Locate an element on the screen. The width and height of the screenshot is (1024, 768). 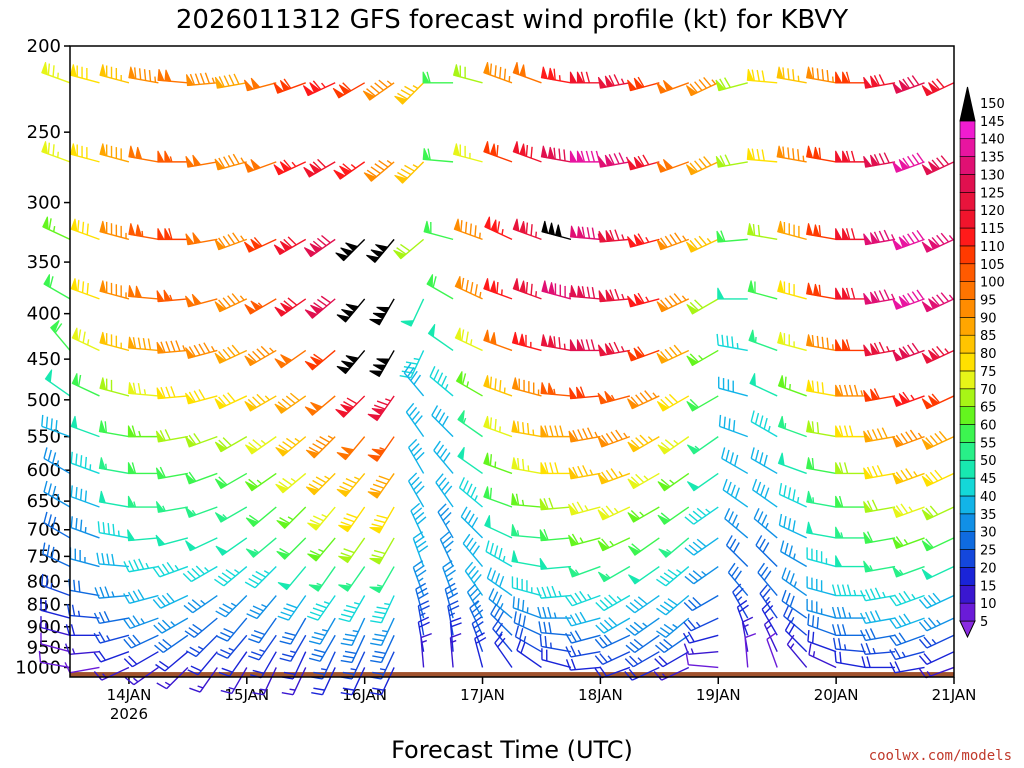
colorbar-label: 45 is located at coordinates (988, 479).